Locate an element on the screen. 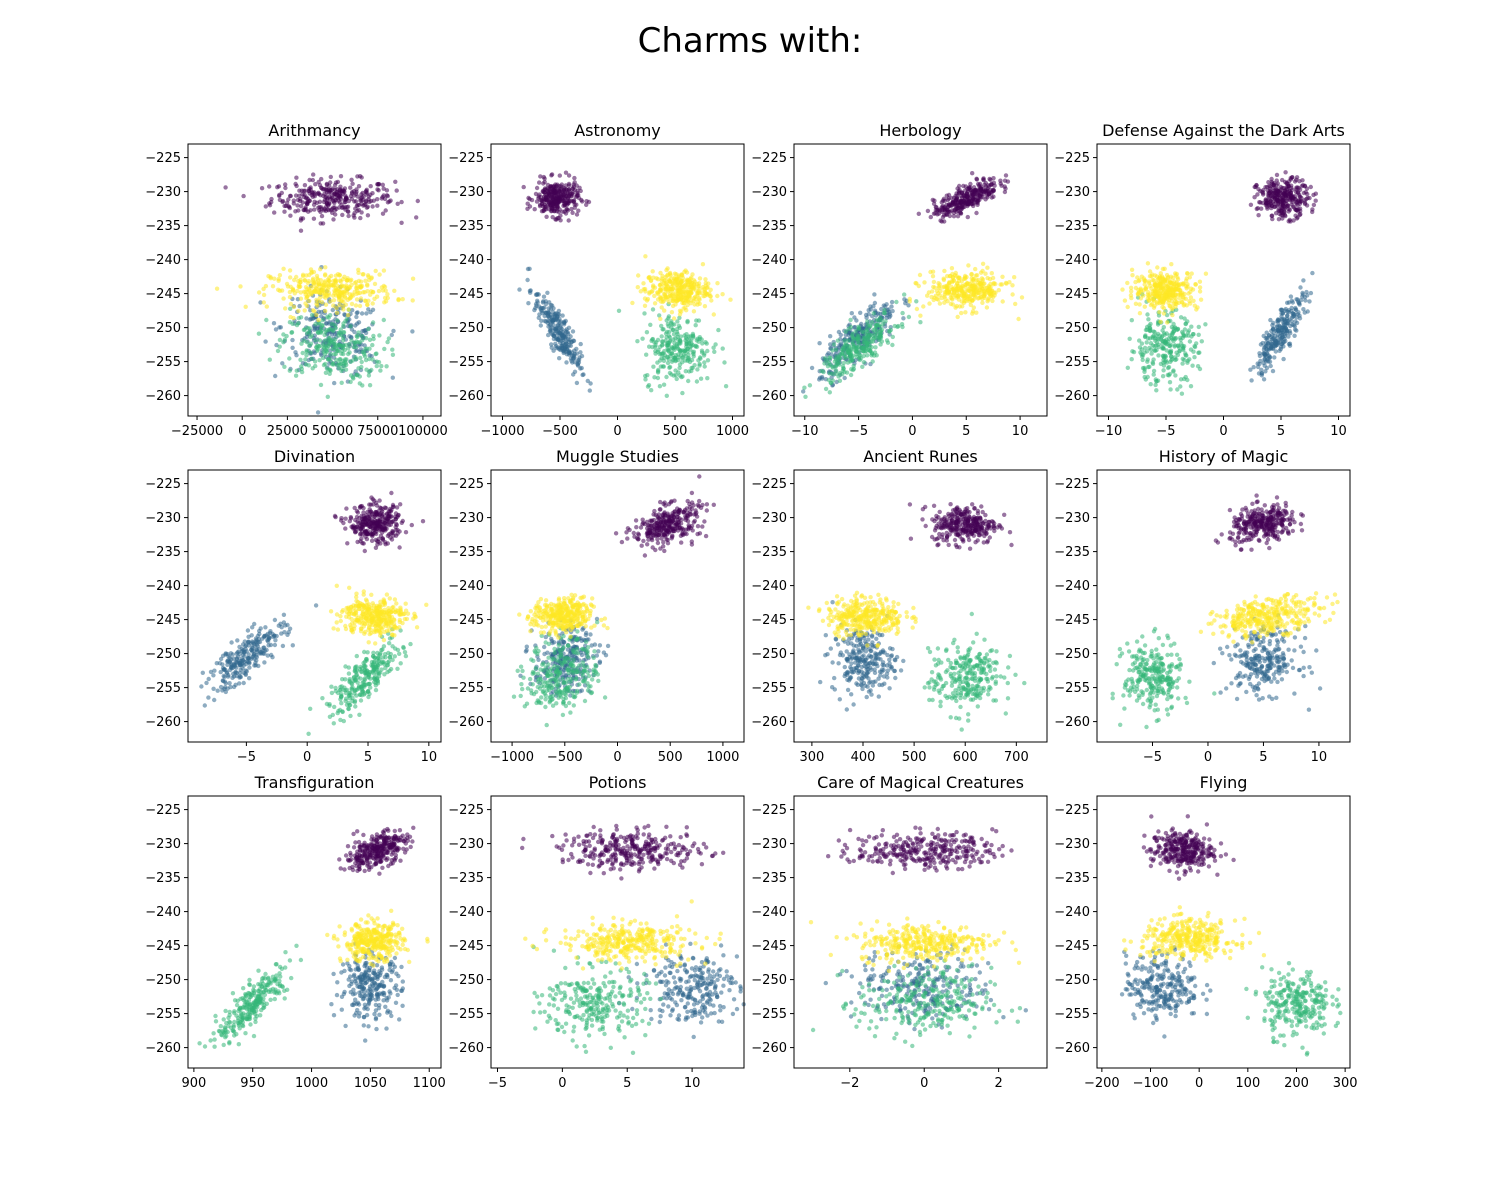  y-tick-label: −235 is located at coordinates (1072, 226).